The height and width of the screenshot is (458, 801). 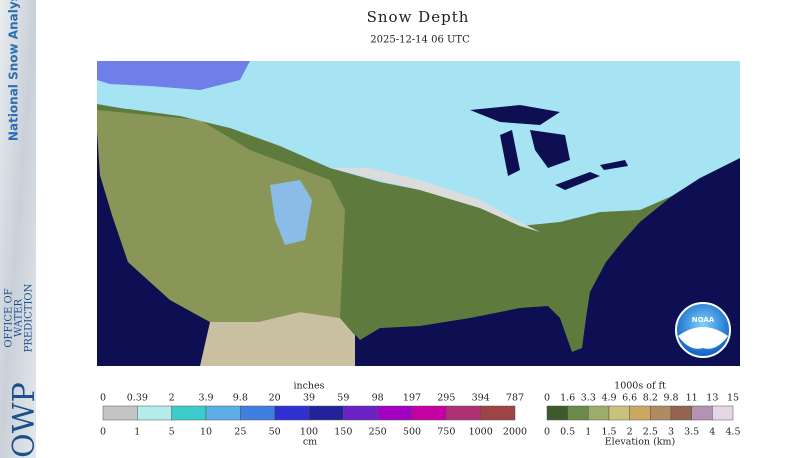 I want to click on legend-top-label: 1.6, so click(x=567, y=398).